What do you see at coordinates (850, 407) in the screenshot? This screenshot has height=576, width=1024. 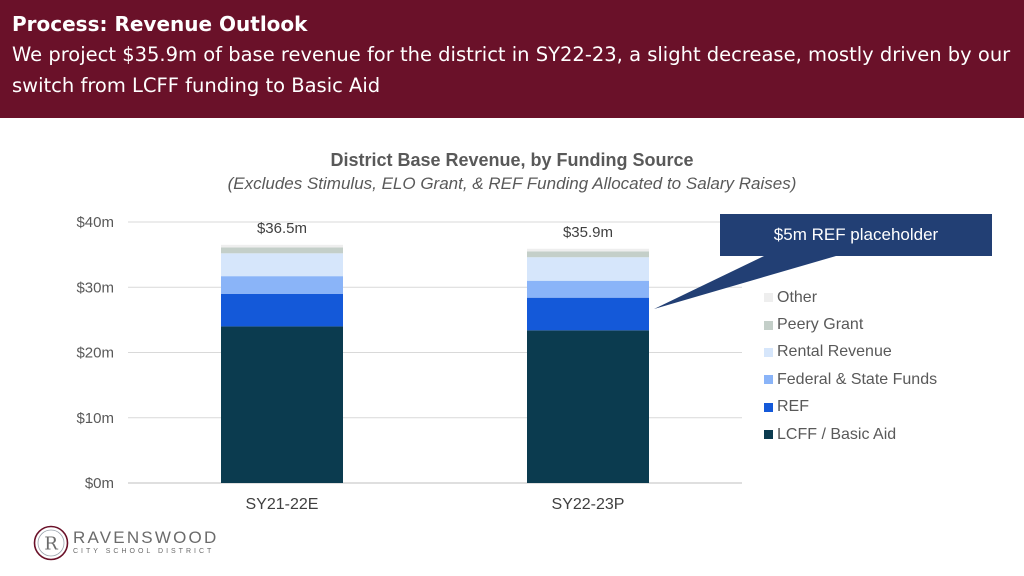 I see `legend-item: REF` at bounding box center [850, 407].